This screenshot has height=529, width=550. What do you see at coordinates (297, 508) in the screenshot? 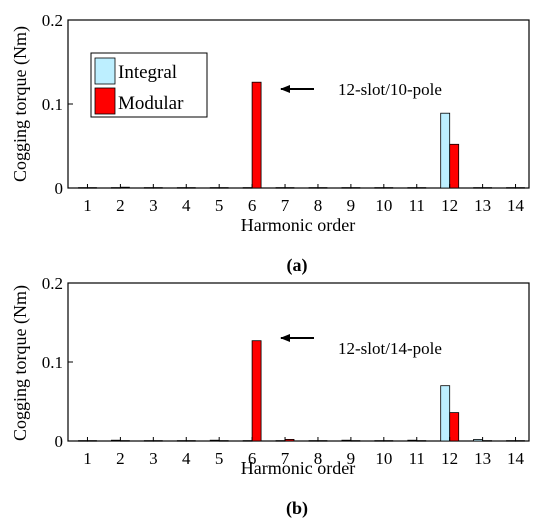
I see `panel-label-b: (b)` at bounding box center [297, 508].